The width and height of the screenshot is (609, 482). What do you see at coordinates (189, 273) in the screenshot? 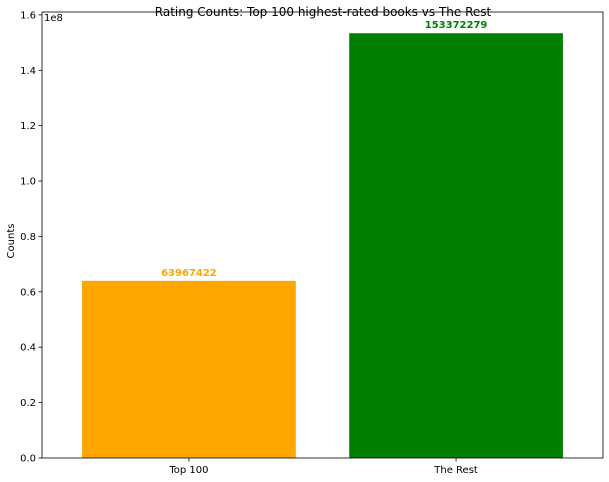
I see `bar-value-label-1: 63967422` at bounding box center [189, 273].